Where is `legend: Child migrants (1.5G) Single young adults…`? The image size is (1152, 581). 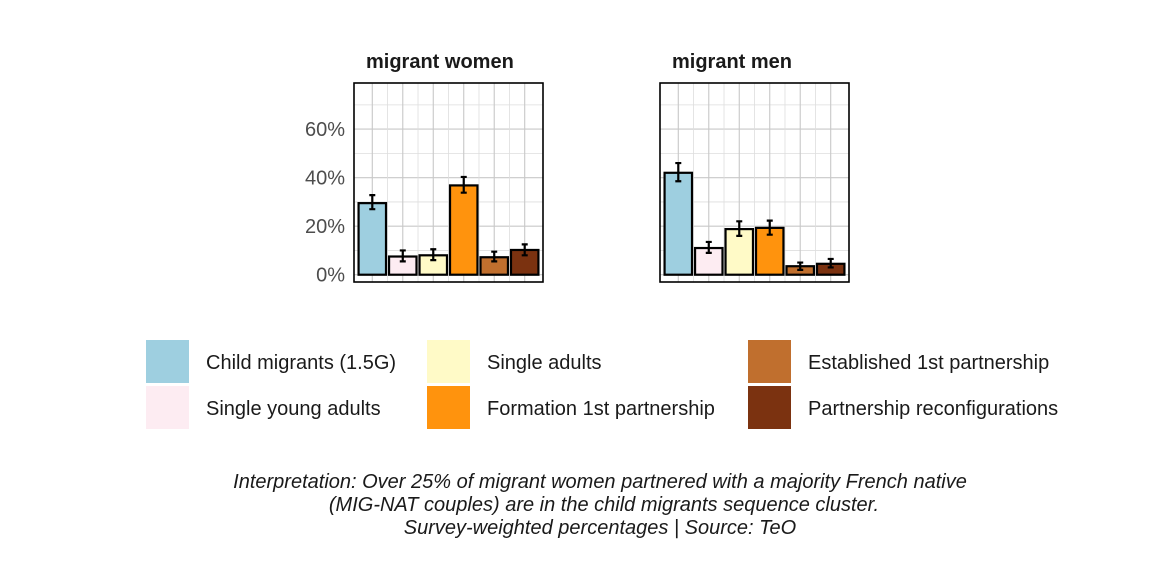 legend: Child migrants (1.5G) Single young adults… is located at coordinates (602, 384).